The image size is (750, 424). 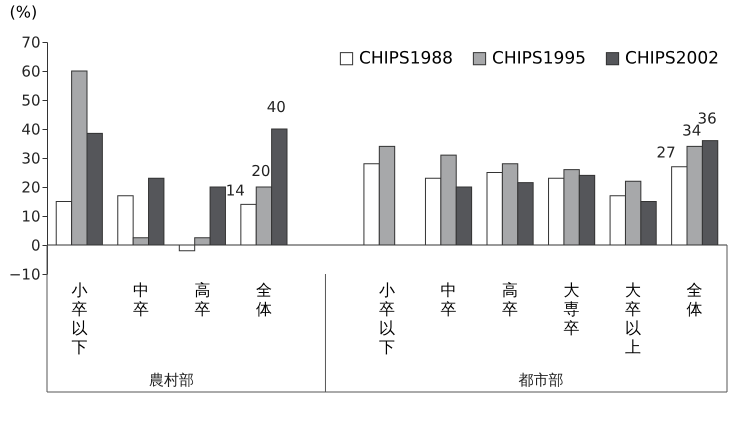 What do you see at coordinates (235, 190) in the screenshot?
I see `data-label: 14` at bounding box center [235, 190].